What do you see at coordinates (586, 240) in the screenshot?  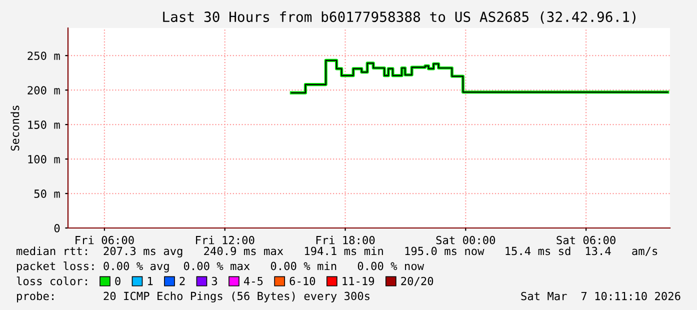 I see `x-tick-label: Sat 06:00` at bounding box center [586, 240].